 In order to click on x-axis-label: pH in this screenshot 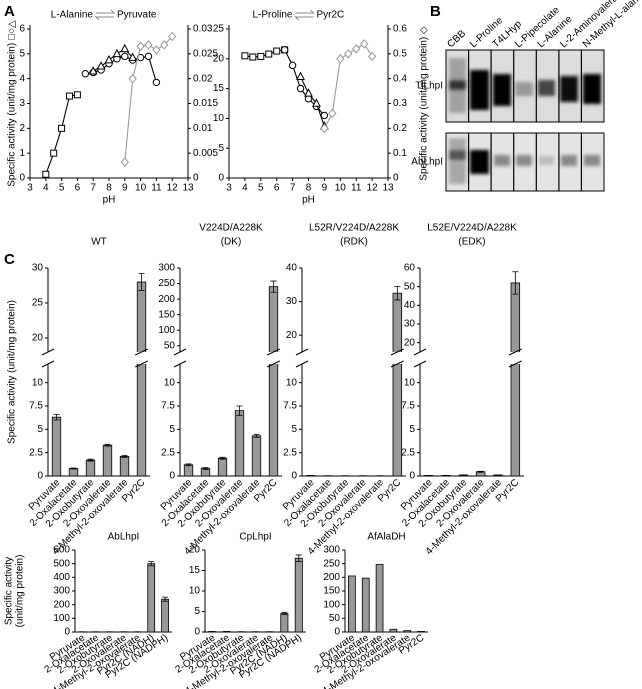, I will do `click(308, 200)`.